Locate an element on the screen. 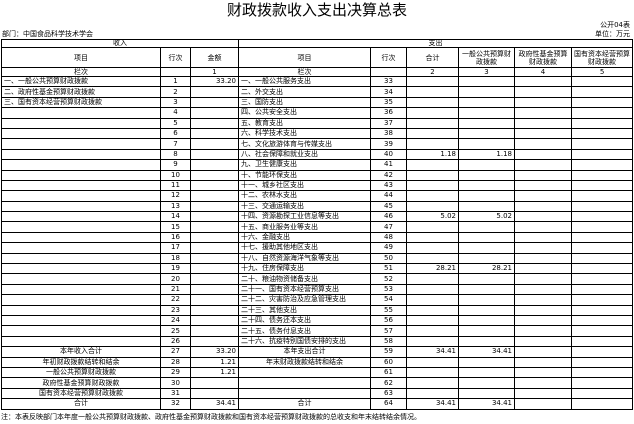 Image resolution: width=634 pixels, height=424 pixels. table-row: 本年收入合计 27 33.20 本年支出合计 59 34.41 34.41 is located at coordinates (317, 352).